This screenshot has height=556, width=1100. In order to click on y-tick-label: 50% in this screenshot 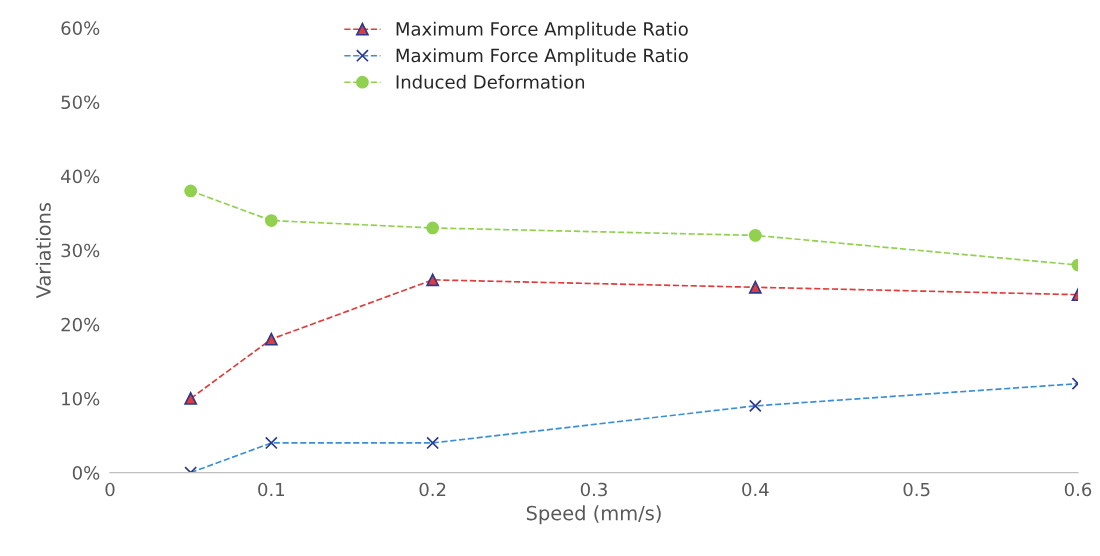, I will do `click(80, 102)`.